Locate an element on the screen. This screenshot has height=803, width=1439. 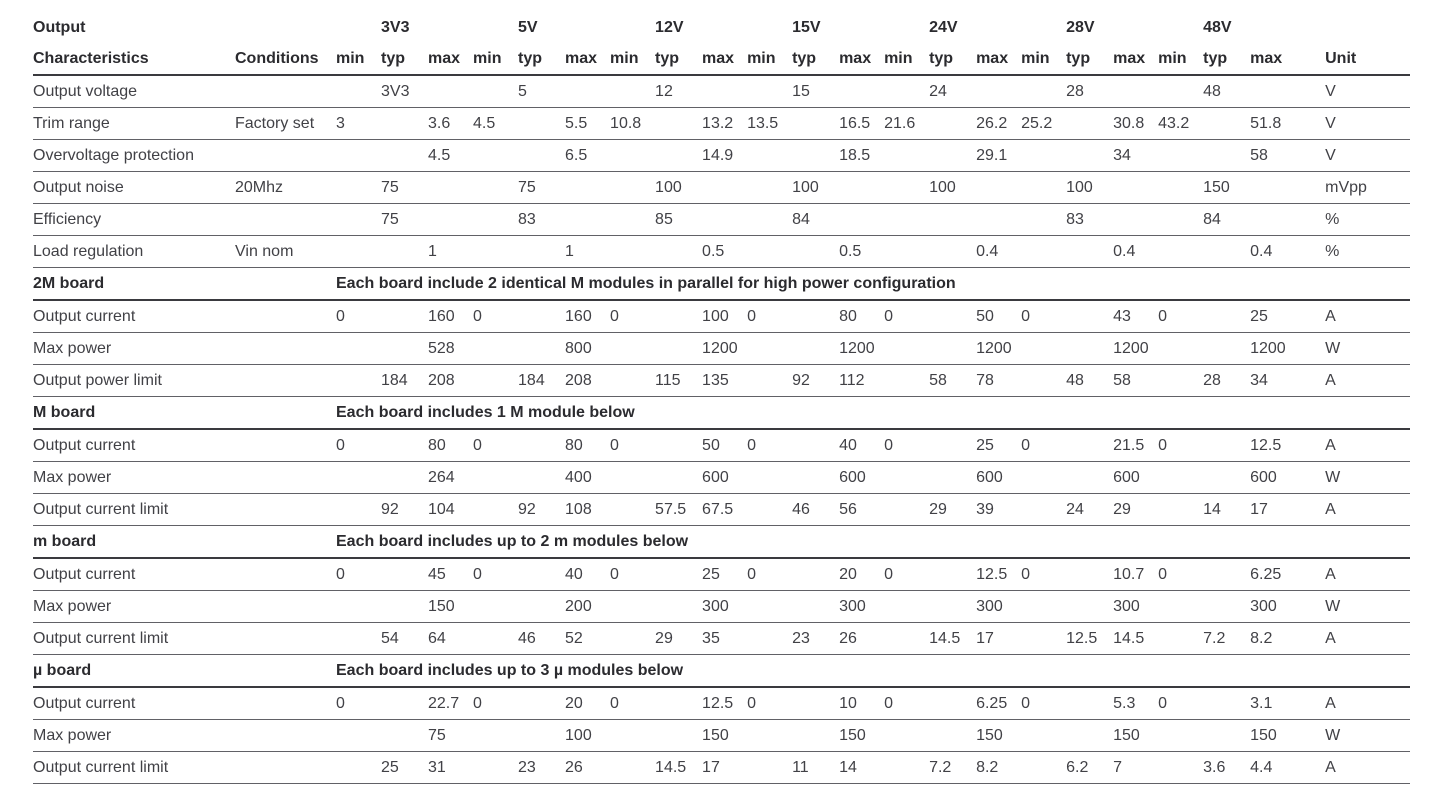
value-cell: 0.5 is located at coordinates (862, 251).